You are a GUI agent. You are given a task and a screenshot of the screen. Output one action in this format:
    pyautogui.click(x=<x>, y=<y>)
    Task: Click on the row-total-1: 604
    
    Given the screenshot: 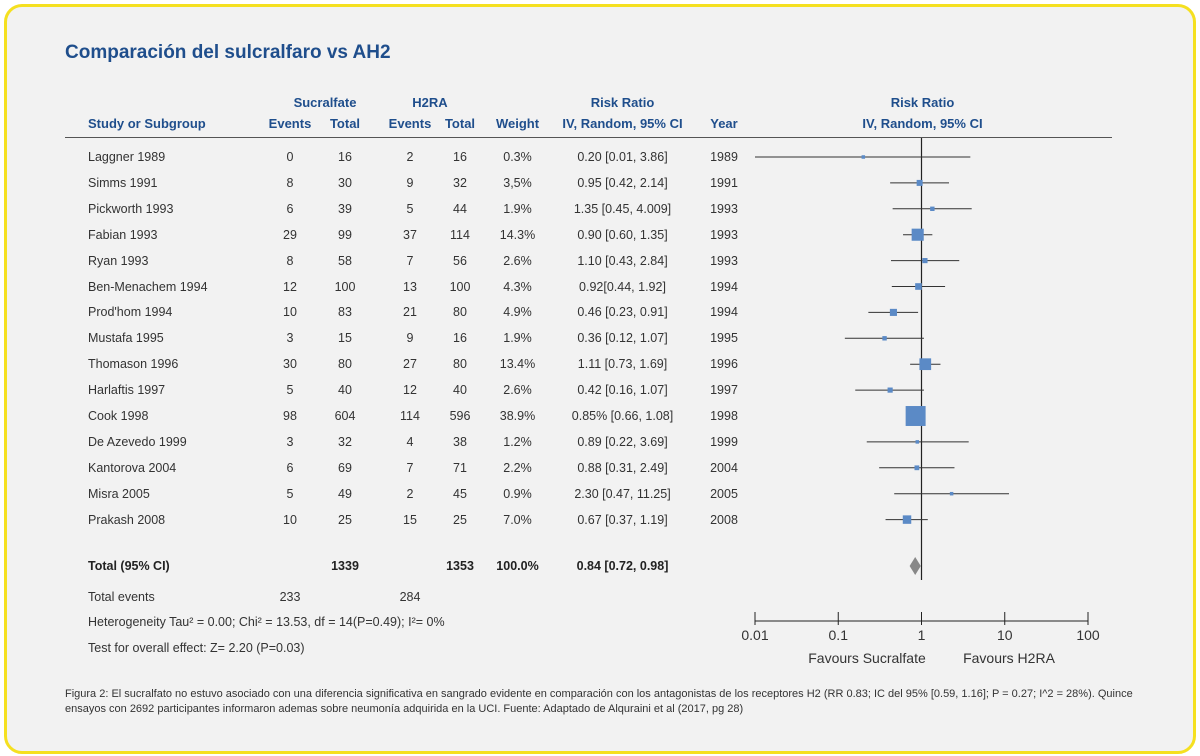 What is the action you would take?
    pyautogui.click(x=345, y=416)
    